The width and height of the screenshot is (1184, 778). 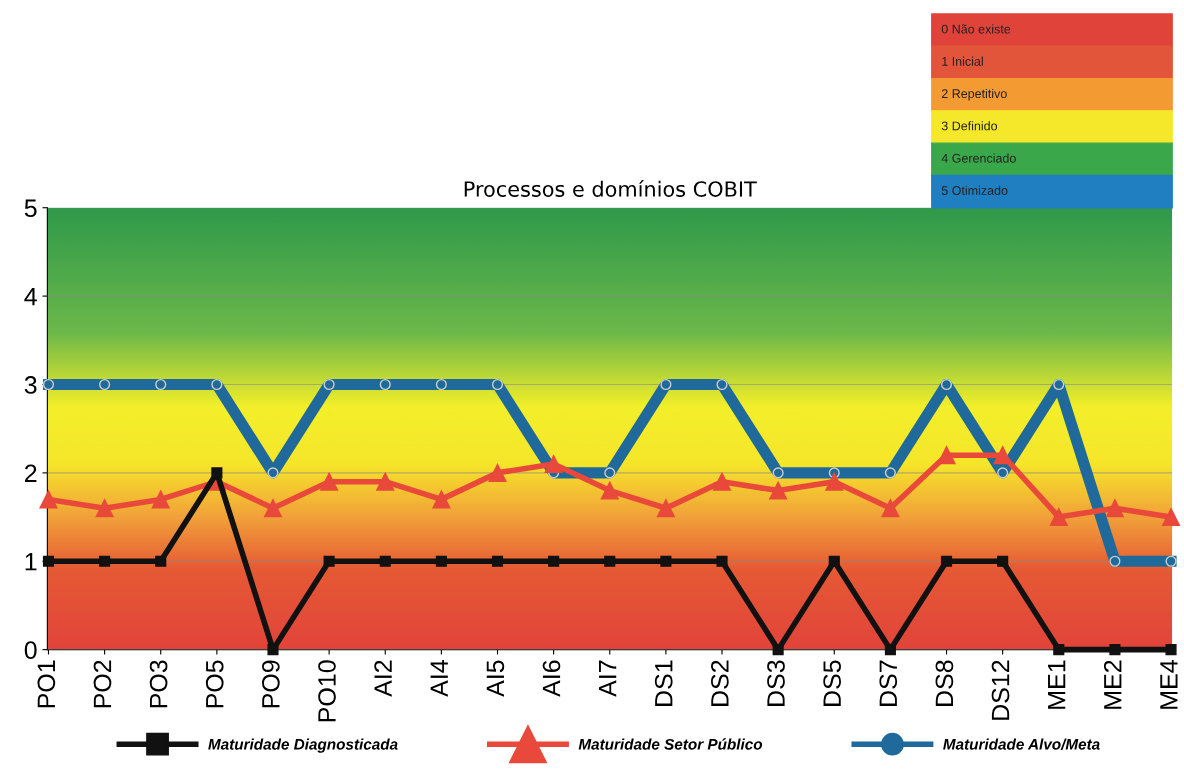 I want to click on x-tick-label: DS1, so click(x=663, y=683).